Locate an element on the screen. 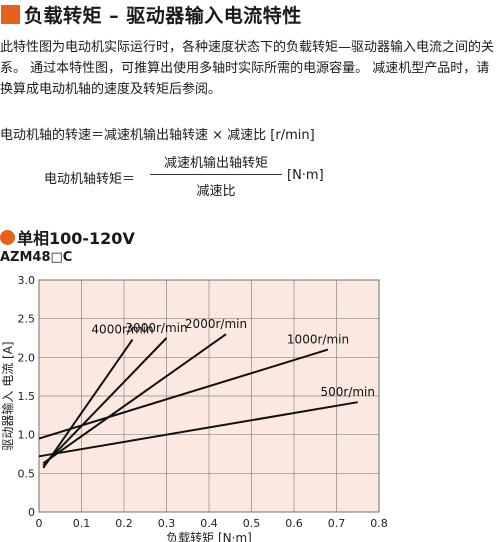 This screenshot has width=502, height=542. fraction-bar is located at coordinates (216, 174).